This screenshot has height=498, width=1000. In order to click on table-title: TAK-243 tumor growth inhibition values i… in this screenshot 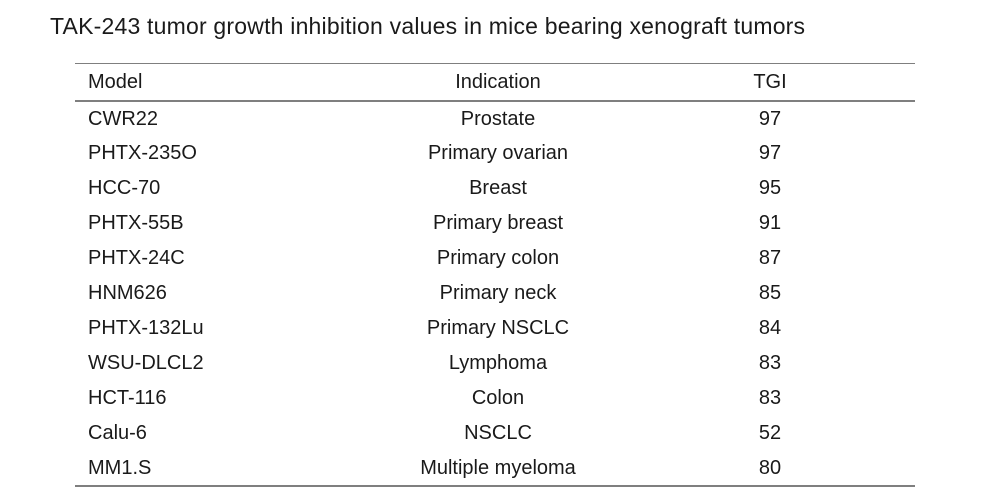, I will do `click(428, 26)`.